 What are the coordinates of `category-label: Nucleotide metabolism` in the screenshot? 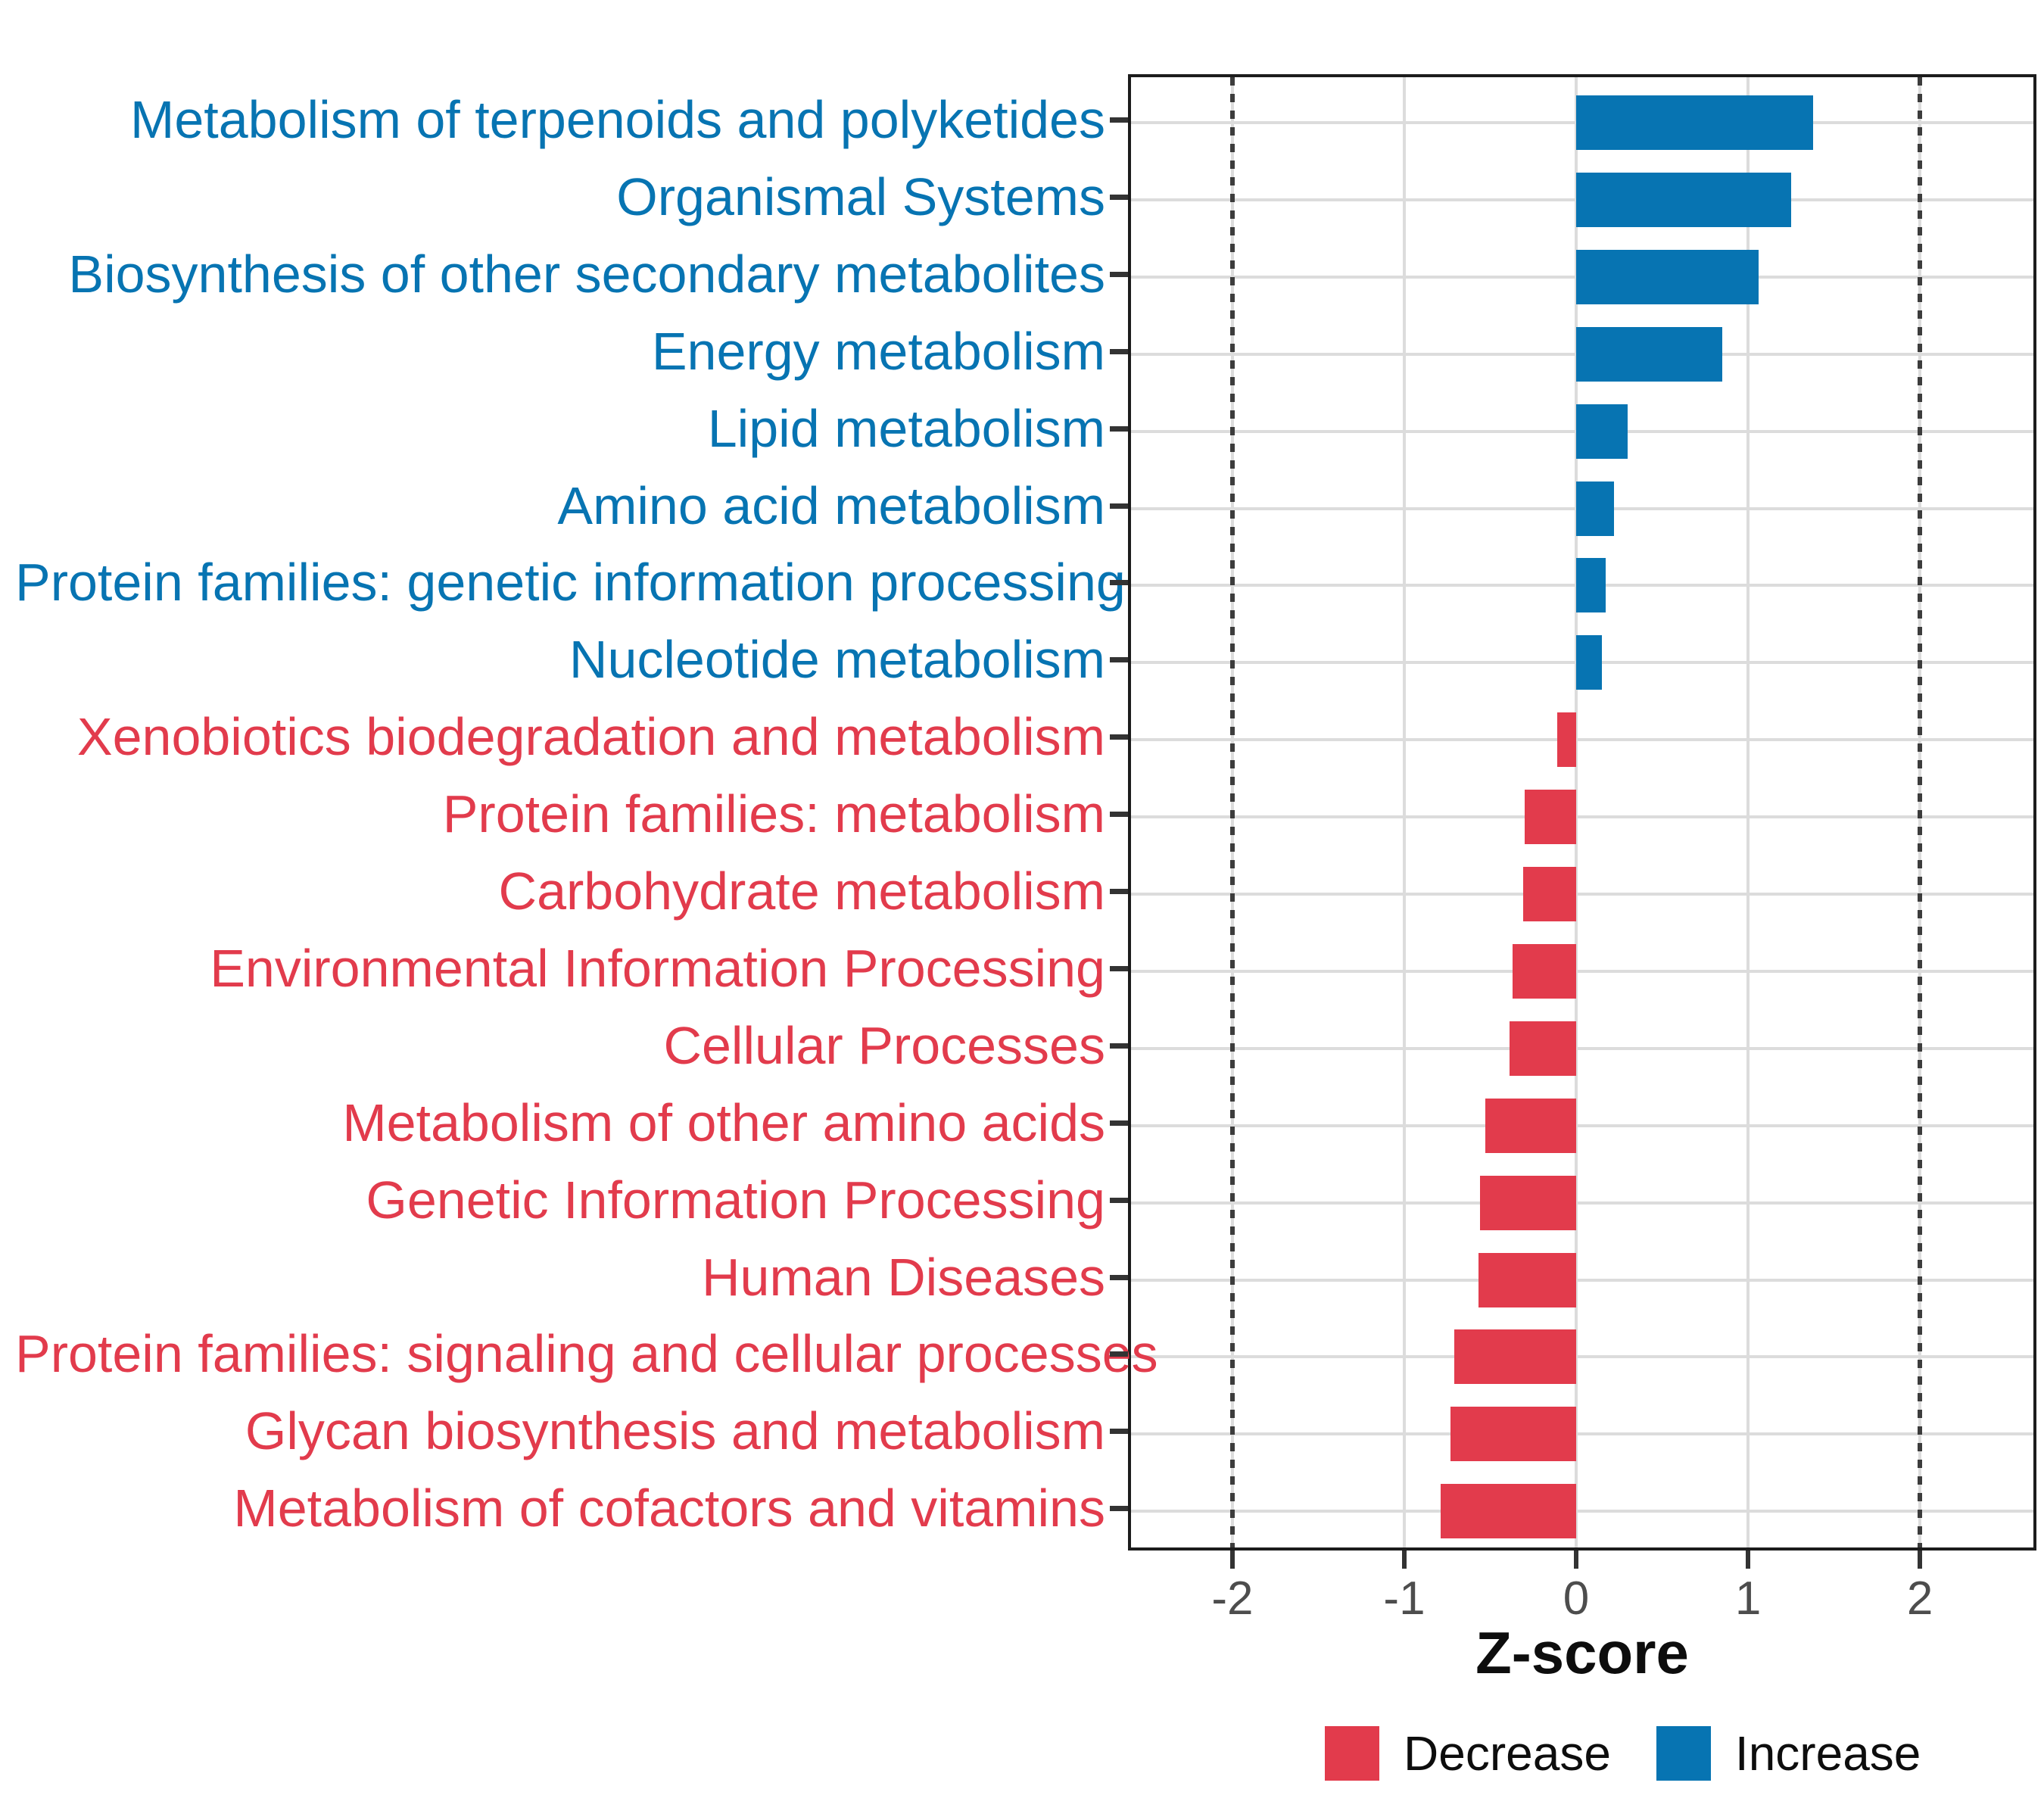 It's located at (837, 660).